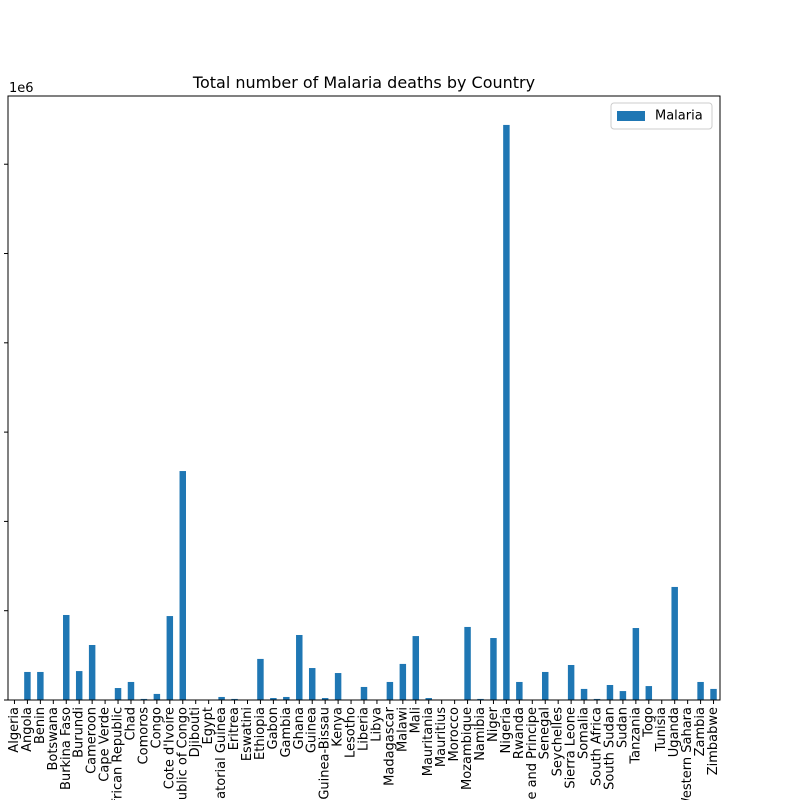 The image size is (800, 800). What do you see at coordinates (247, 734) in the screenshot?
I see `x-tick-label: Eswatini` at bounding box center [247, 734].